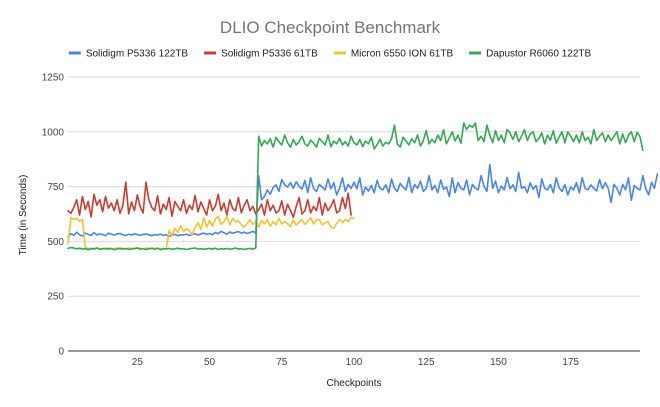 This screenshot has height=407, width=660. Describe the element at coordinates (353, 383) in the screenshot. I see `x-axis-title: Checkpoints` at that location.